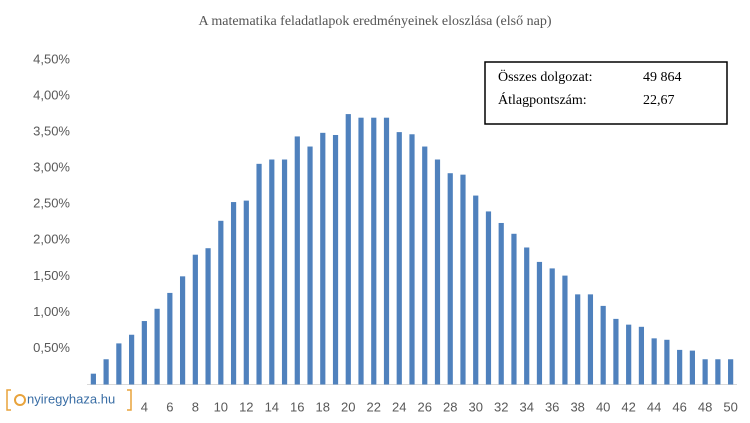 This screenshot has height=423, width=750. What do you see at coordinates (552, 406) in the screenshot?
I see `x-tick-label: 36` at bounding box center [552, 406].